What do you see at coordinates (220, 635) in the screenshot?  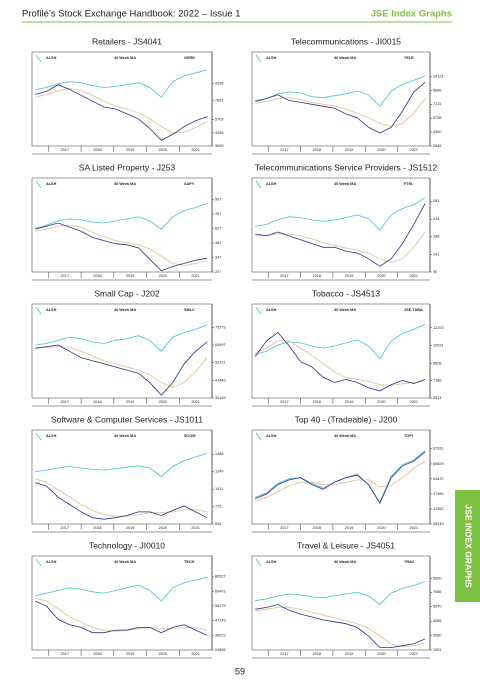 I see `y-tick-label: 36023` at bounding box center [220, 635].